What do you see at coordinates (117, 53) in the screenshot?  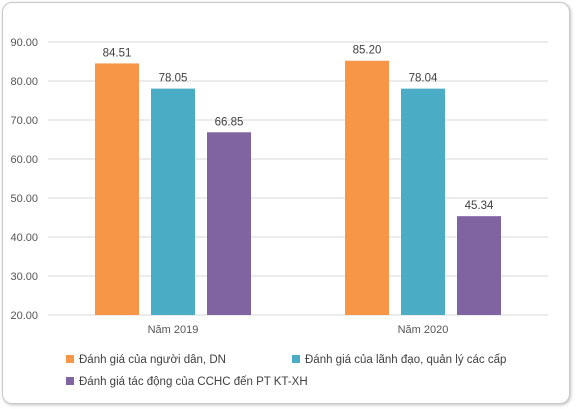 I see `data-label: 84.51` at bounding box center [117, 53].